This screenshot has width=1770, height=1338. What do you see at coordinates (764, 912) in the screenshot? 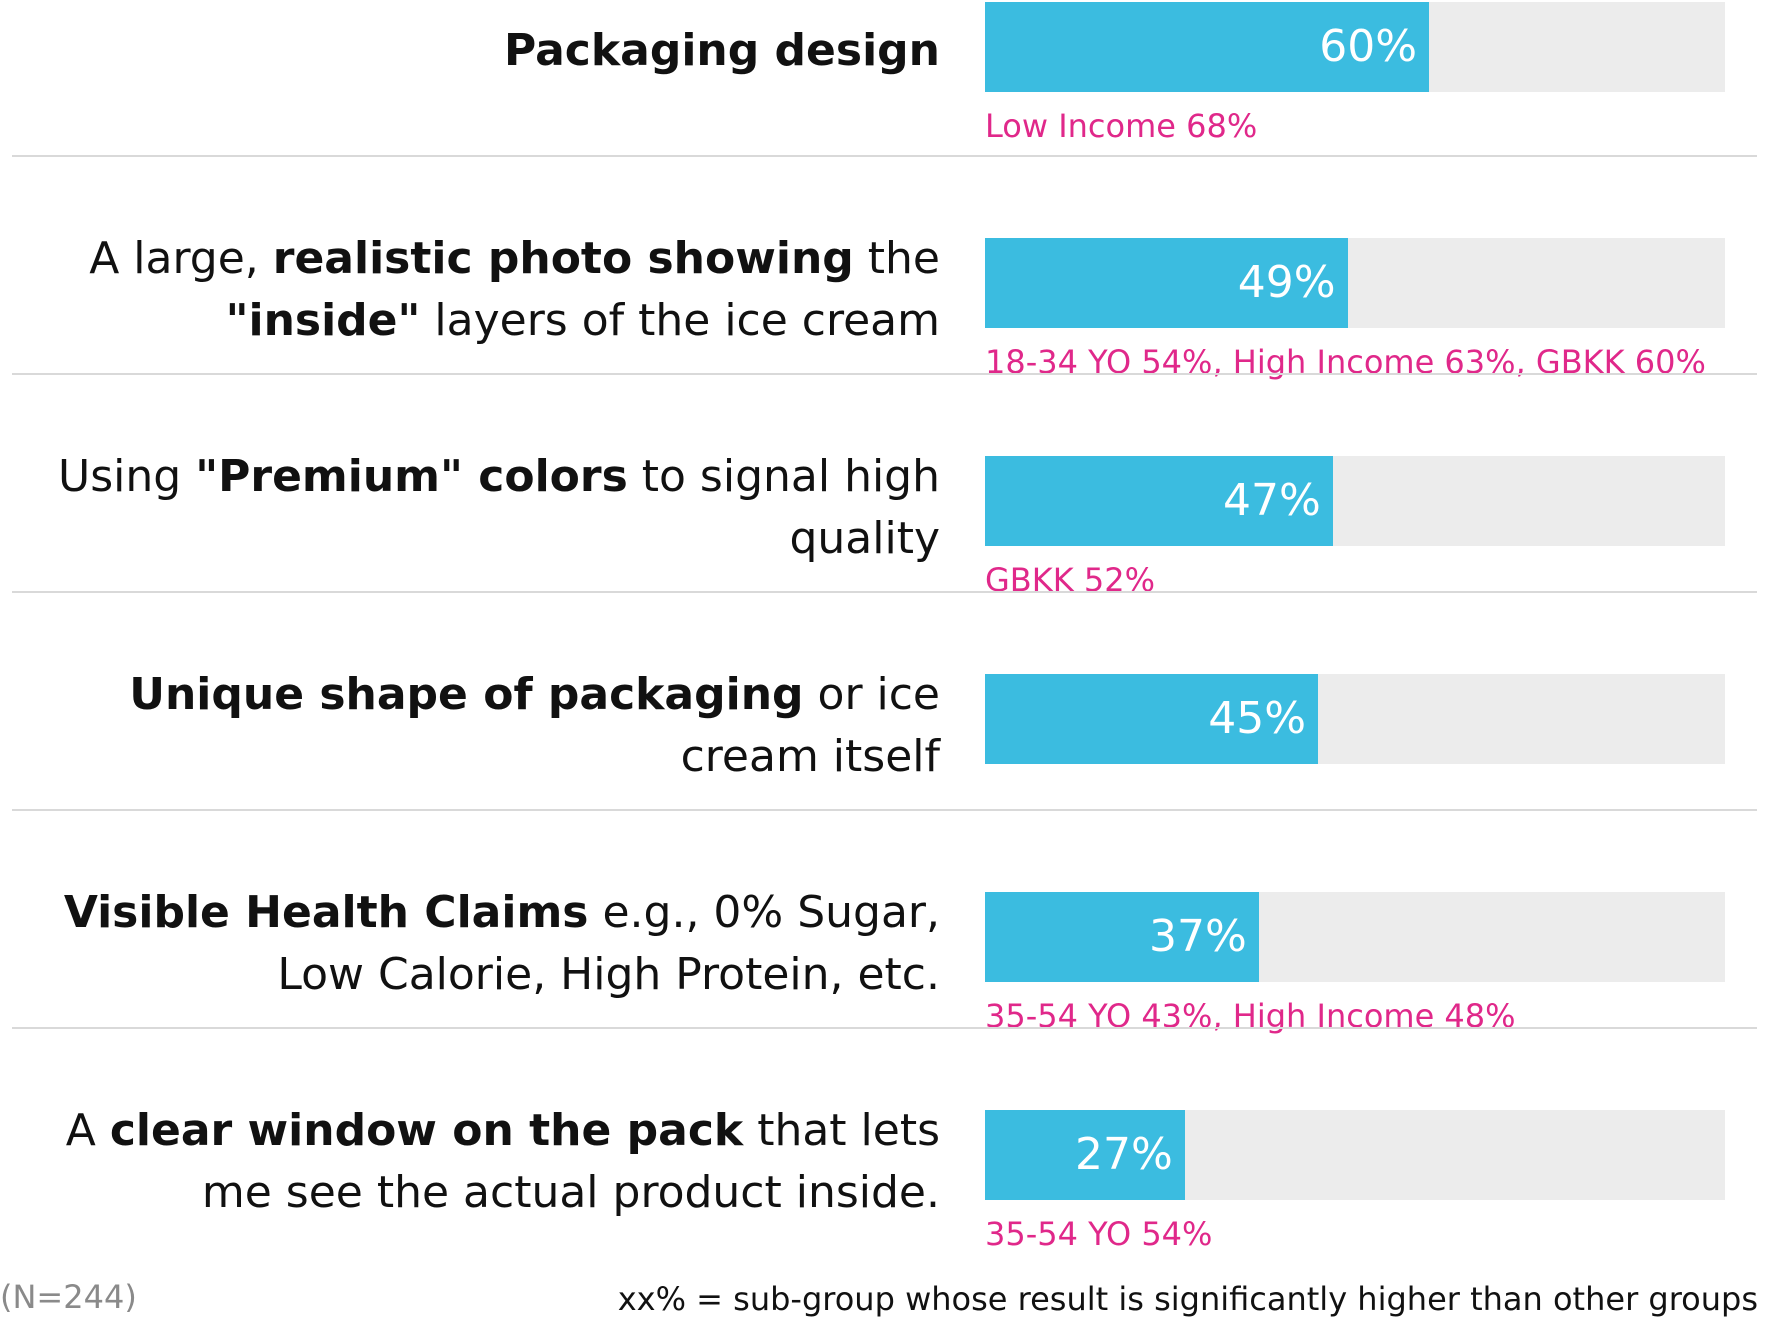
I see `category-label-text: e.g., 0% Sugar,` at bounding box center [764, 912].